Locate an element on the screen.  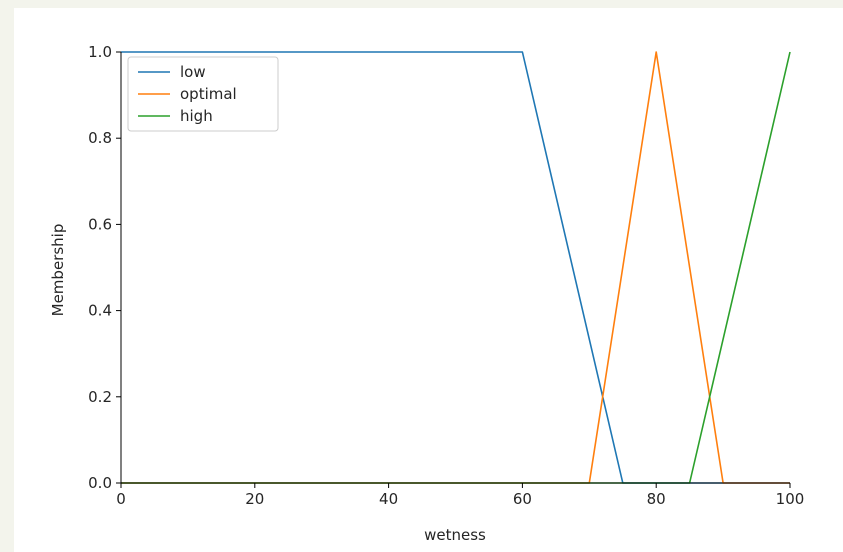
legend-label-optimal: optimal is located at coordinates (208, 94).